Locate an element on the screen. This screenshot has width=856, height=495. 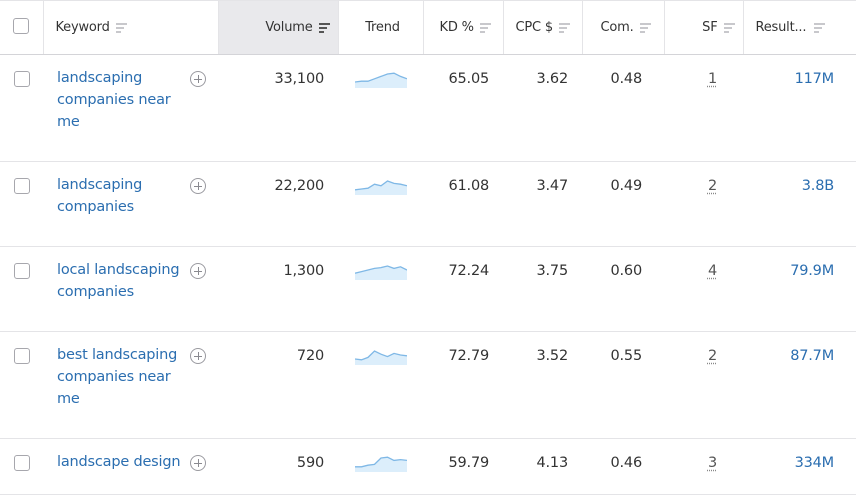
kd-cell: 72.24 is located at coordinates (463, 289).